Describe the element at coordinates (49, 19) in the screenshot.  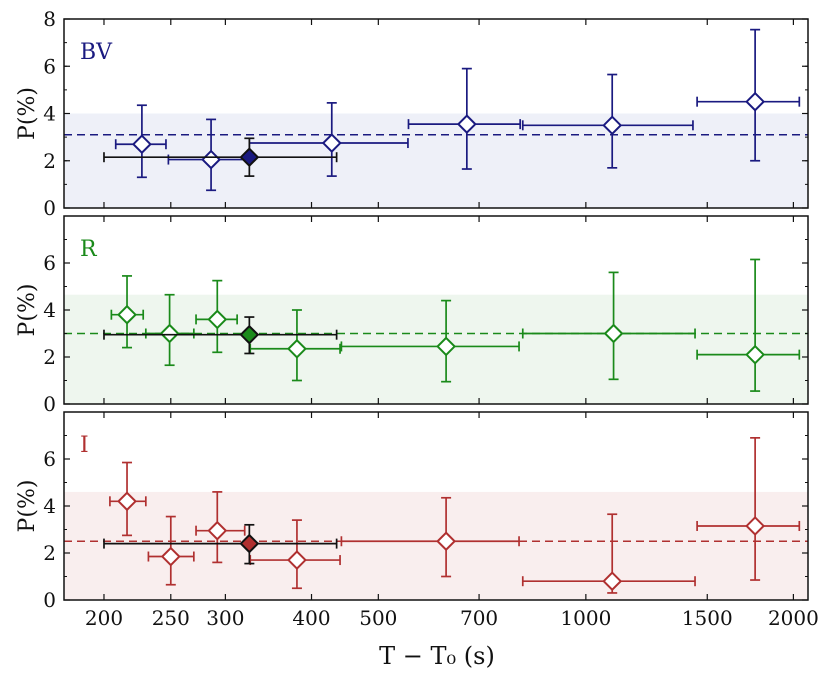
I see `y-tick-label: 8` at that location.